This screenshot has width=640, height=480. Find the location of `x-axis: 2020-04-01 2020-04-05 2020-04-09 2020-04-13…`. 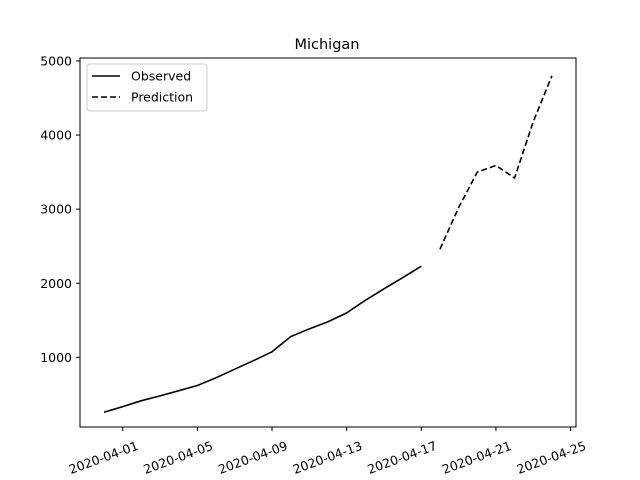

x-axis: 2020-04-01 2020-04-05 2020-04-09 2020-04-13… is located at coordinates (327, 452).